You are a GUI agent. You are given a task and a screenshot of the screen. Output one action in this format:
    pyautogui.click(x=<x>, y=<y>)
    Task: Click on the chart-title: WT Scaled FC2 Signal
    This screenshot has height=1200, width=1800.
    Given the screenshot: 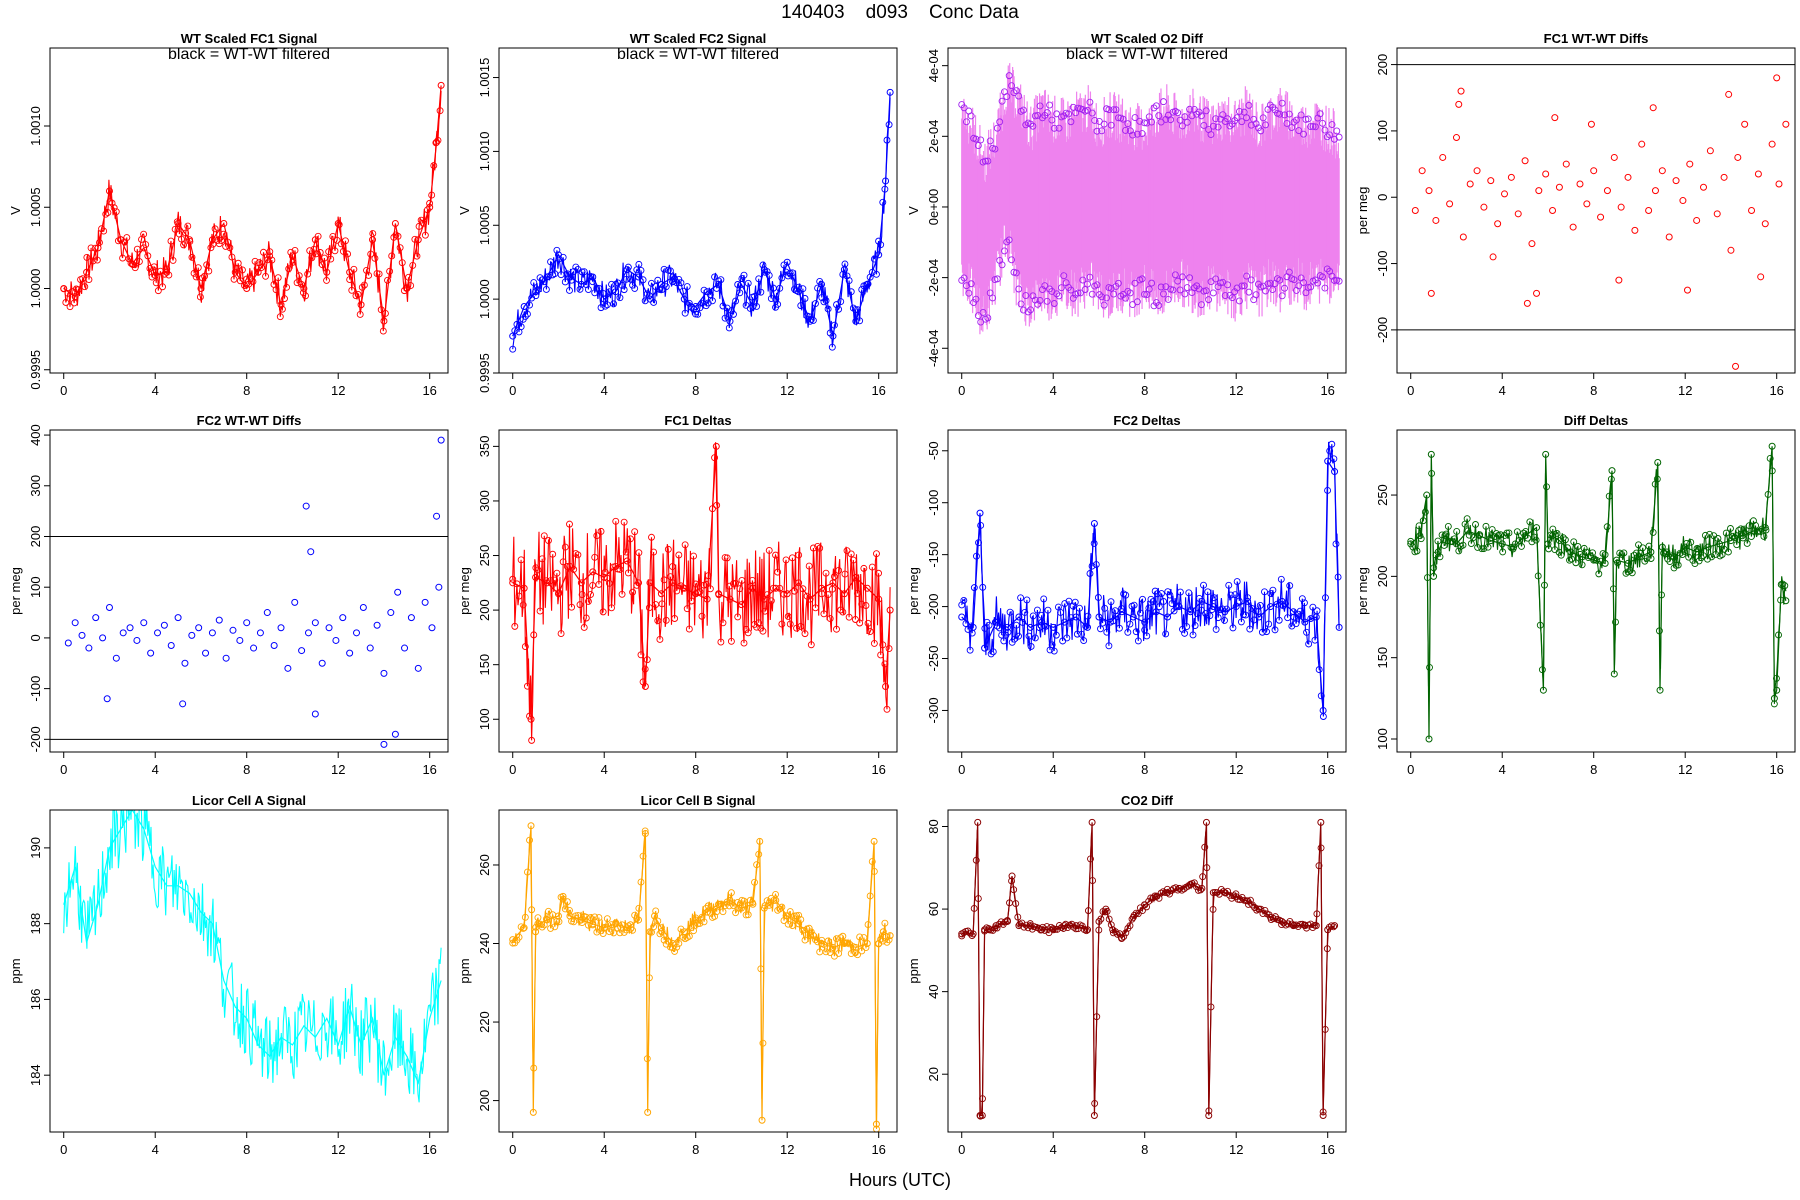 What is the action you would take?
    pyautogui.click(x=698, y=38)
    